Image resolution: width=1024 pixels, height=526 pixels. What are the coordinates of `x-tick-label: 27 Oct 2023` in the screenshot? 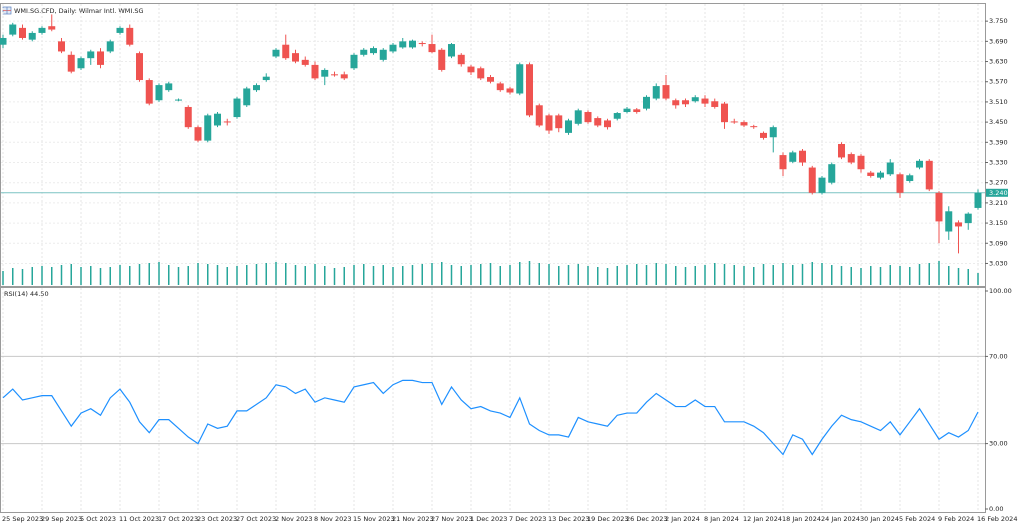 It's located at (256, 519).